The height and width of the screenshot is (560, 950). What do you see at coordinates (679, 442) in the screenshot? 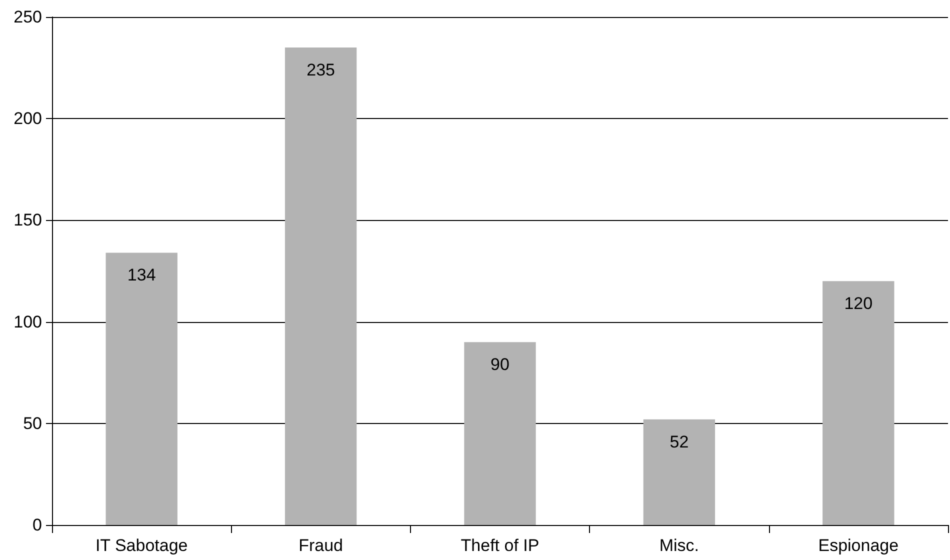
I see `data-label: 52` at bounding box center [679, 442].